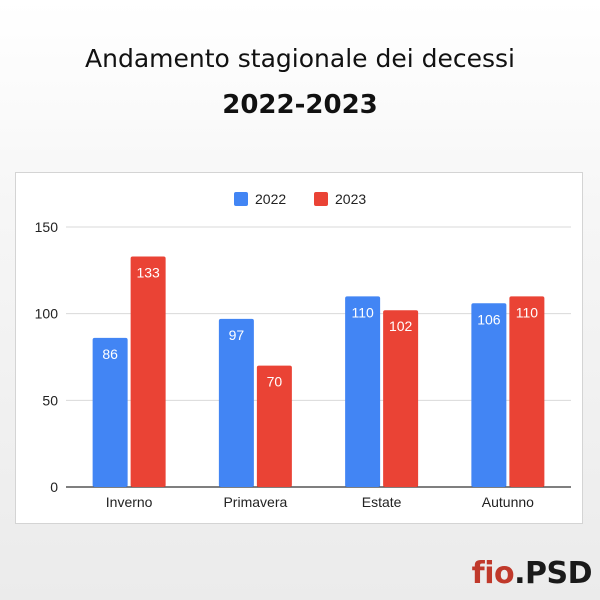  Describe the element at coordinates (270, 199) in the screenshot. I see `legend-label: 2022` at that location.